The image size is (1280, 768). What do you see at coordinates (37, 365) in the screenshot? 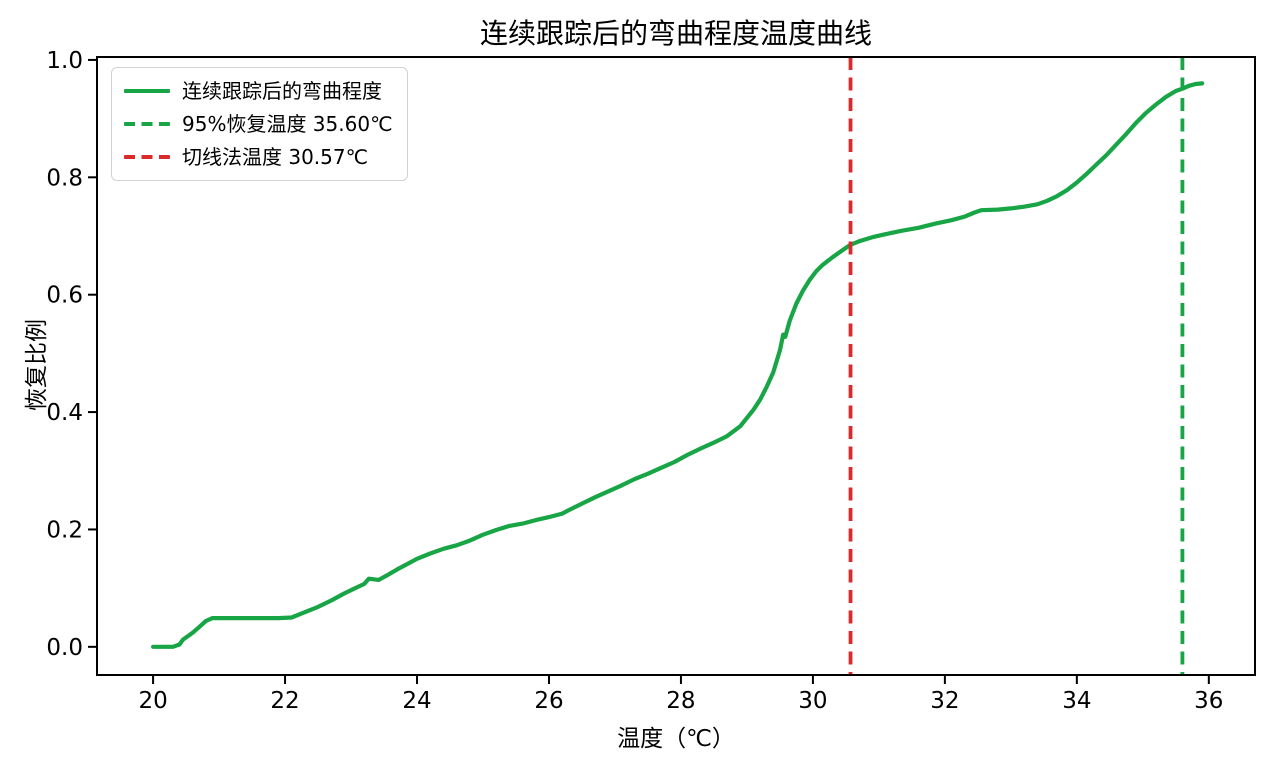
I see `y-axis-label: 恢复比例` at bounding box center [37, 365].